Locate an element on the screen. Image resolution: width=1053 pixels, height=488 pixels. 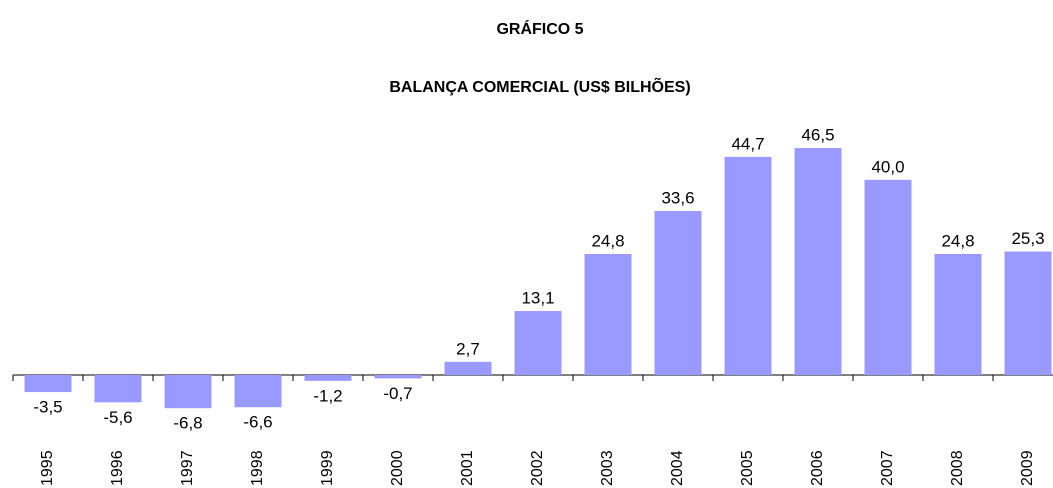
x-tick-label: 2003 is located at coordinates (607, 468).